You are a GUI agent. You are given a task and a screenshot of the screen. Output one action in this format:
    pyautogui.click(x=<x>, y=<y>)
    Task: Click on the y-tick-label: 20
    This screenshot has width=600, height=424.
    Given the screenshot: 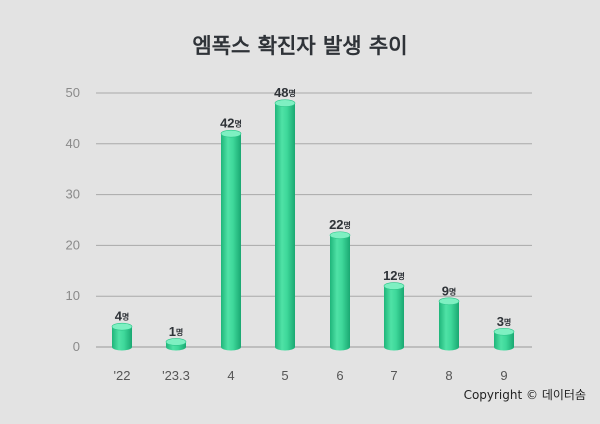 What is the action you would take?
    pyautogui.click(x=73, y=244)
    